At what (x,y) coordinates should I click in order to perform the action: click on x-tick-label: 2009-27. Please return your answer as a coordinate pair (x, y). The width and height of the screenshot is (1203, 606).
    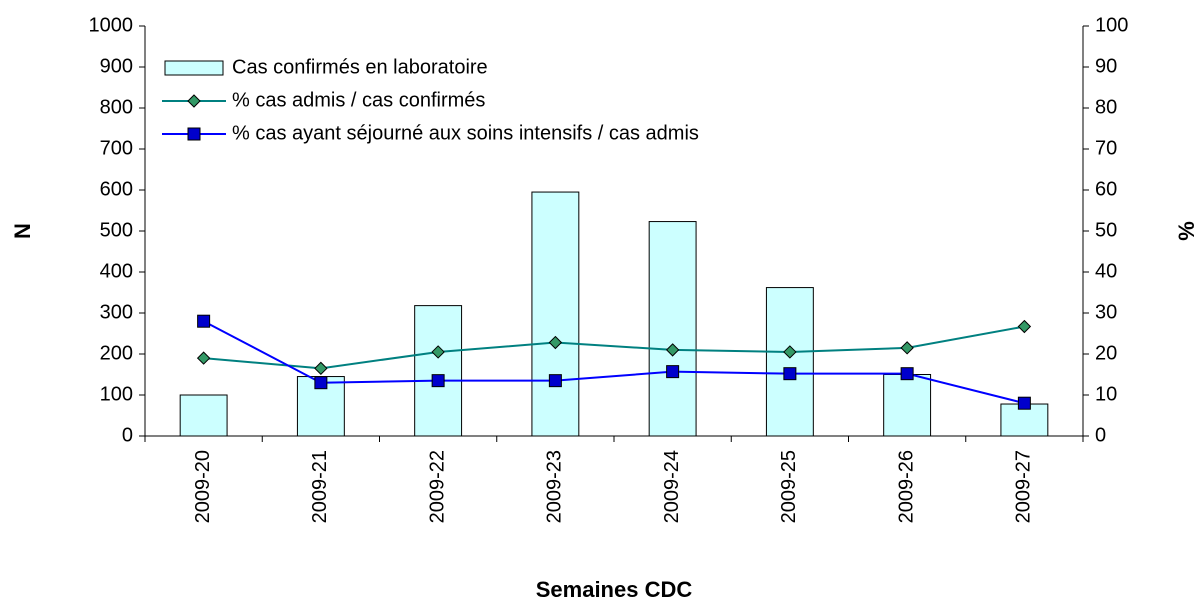
    Looking at the image, I should click on (1024, 486).